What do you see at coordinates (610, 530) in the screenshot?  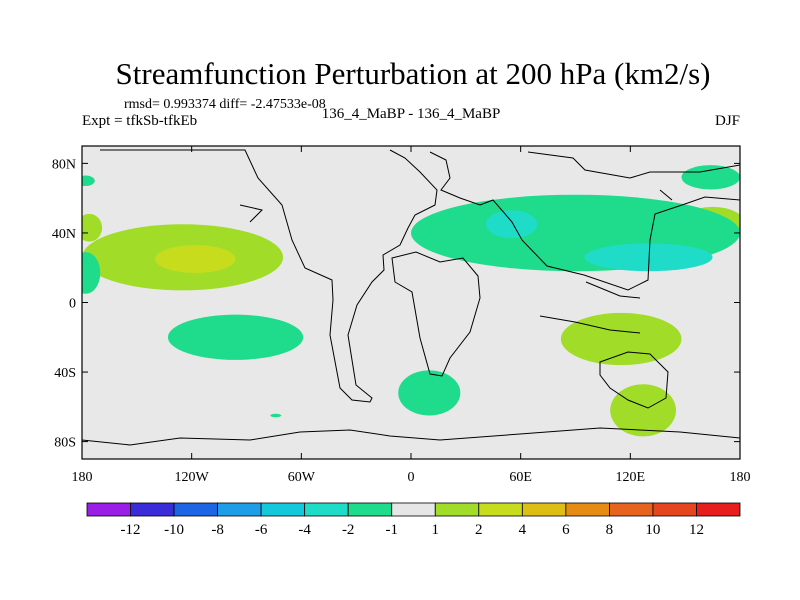 I see `colorbar-label: 8` at bounding box center [610, 530].